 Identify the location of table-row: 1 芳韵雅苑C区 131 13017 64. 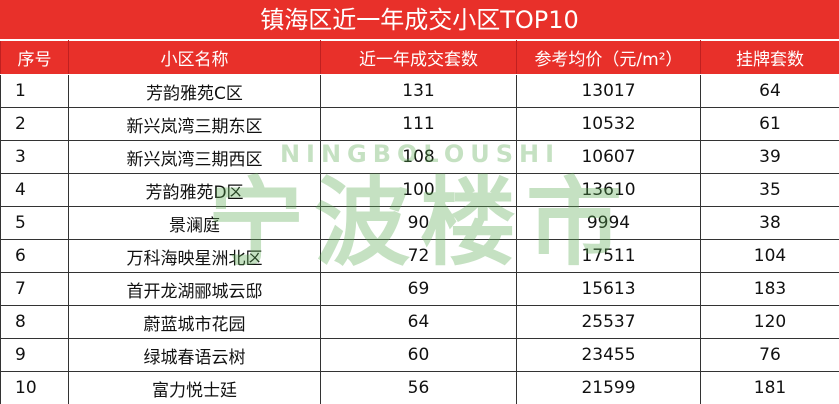
(419, 91).